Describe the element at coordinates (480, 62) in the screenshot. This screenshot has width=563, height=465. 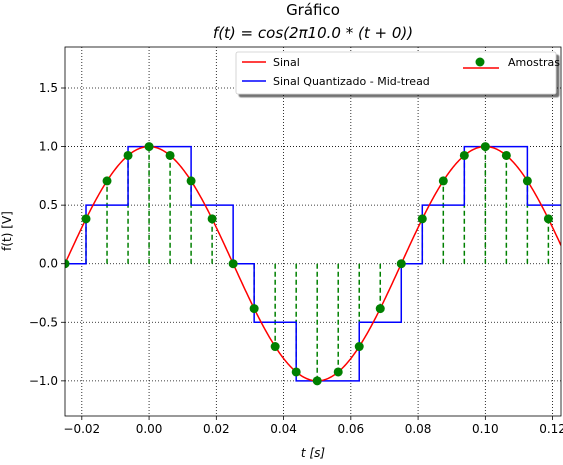
I see `legend-samples-marker` at that location.